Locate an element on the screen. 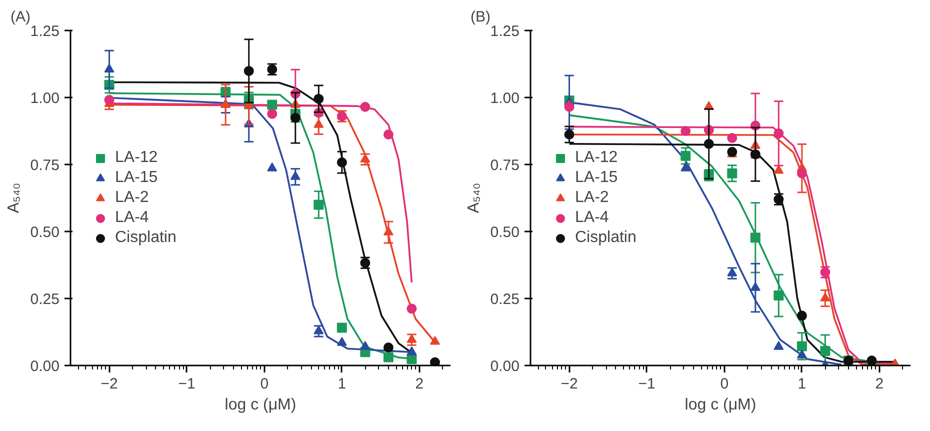  chart-title: (A) is located at coordinates (20, 17).